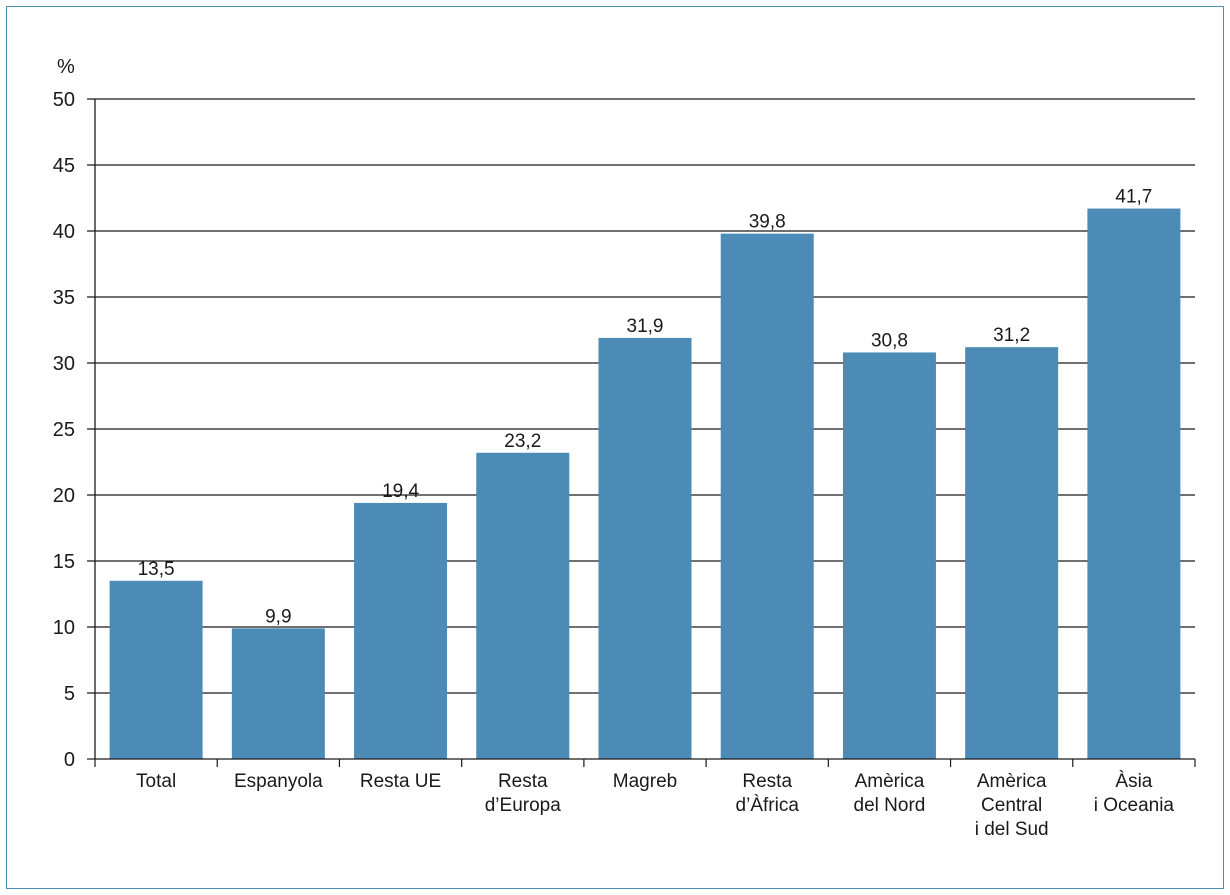  Describe the element at coordinates (400, 781) in the screenshot. I see `x-tick-label: Resta UE` at that location.